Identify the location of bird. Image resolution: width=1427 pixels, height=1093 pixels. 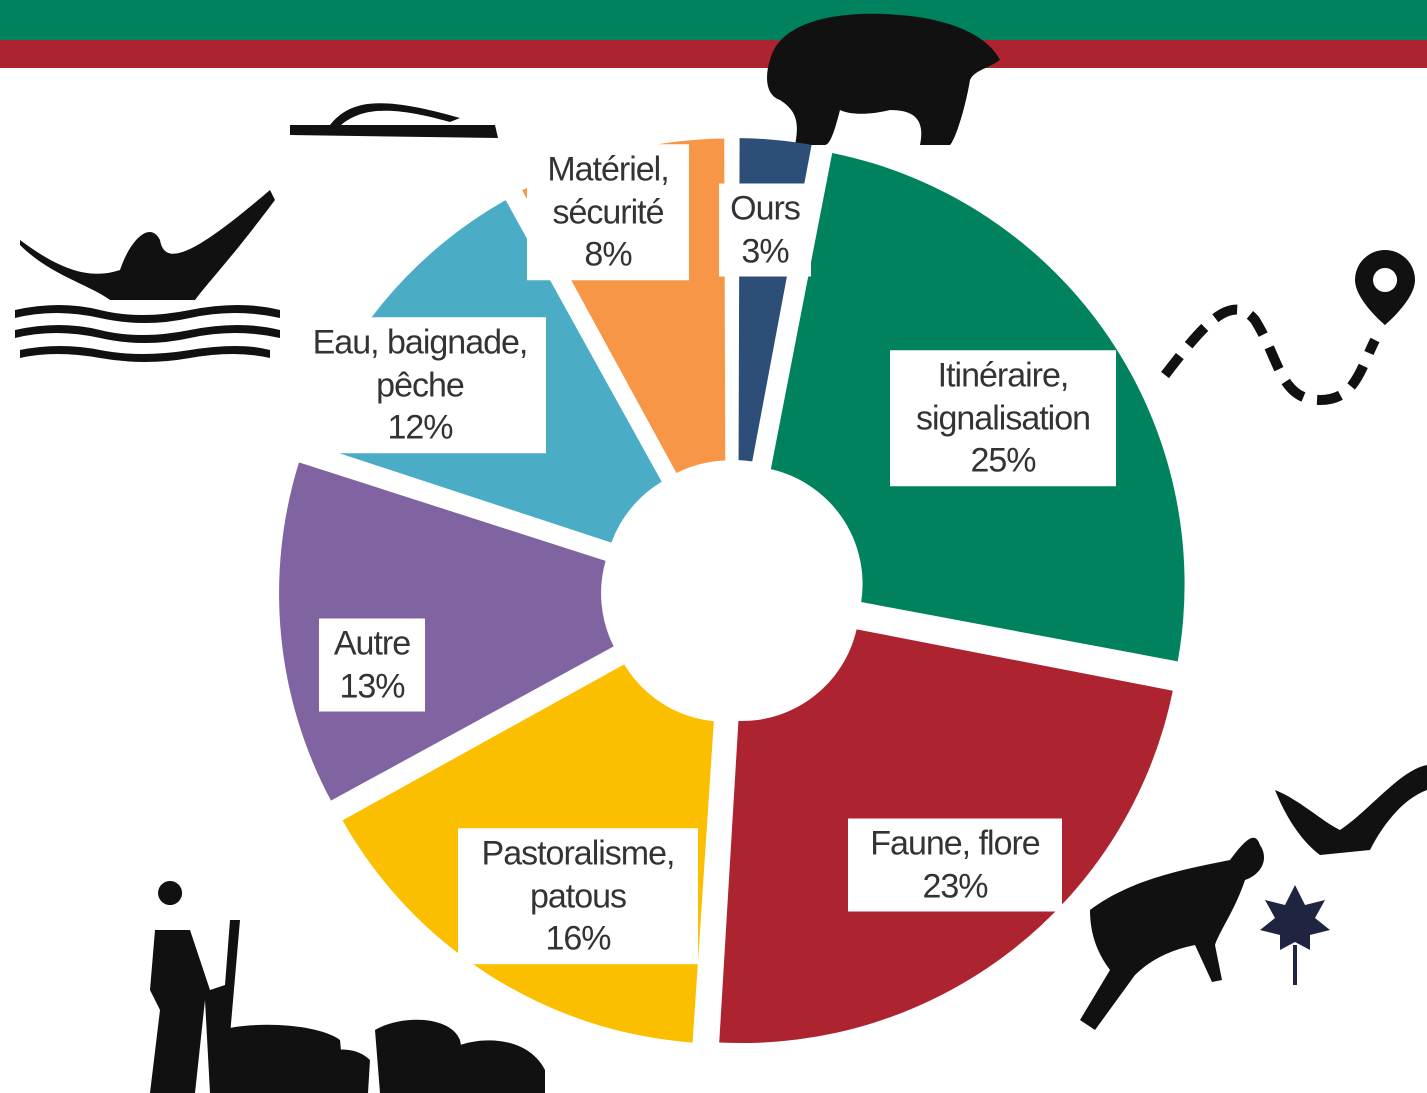
(1351, 810).